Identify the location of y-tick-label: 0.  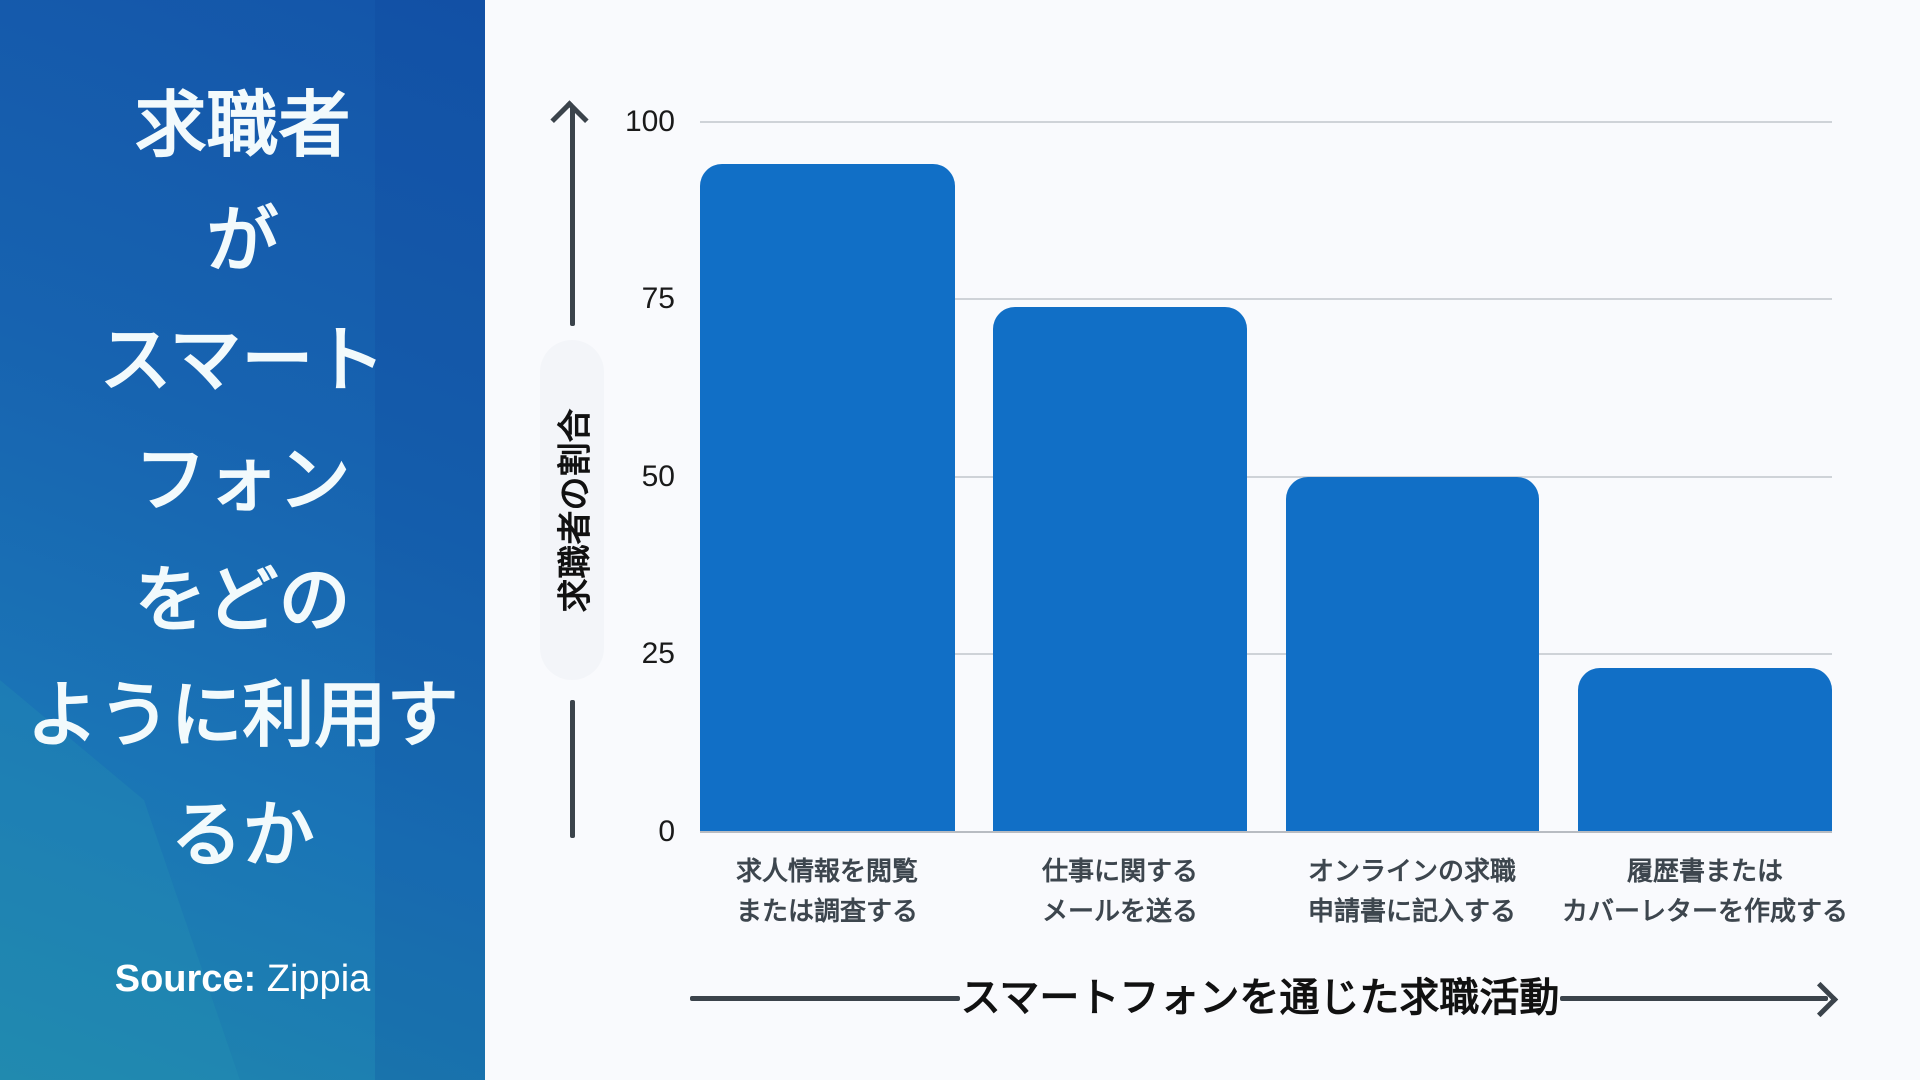
(666, 831).